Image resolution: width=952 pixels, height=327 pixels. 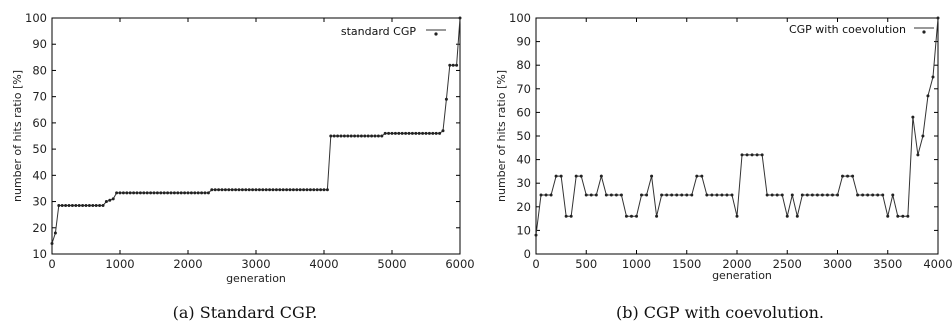 What do you see at coordinates (742, 275) in the screenshot?
I see `chart-b-xlabel: generation` at bounding box center [742, 275].